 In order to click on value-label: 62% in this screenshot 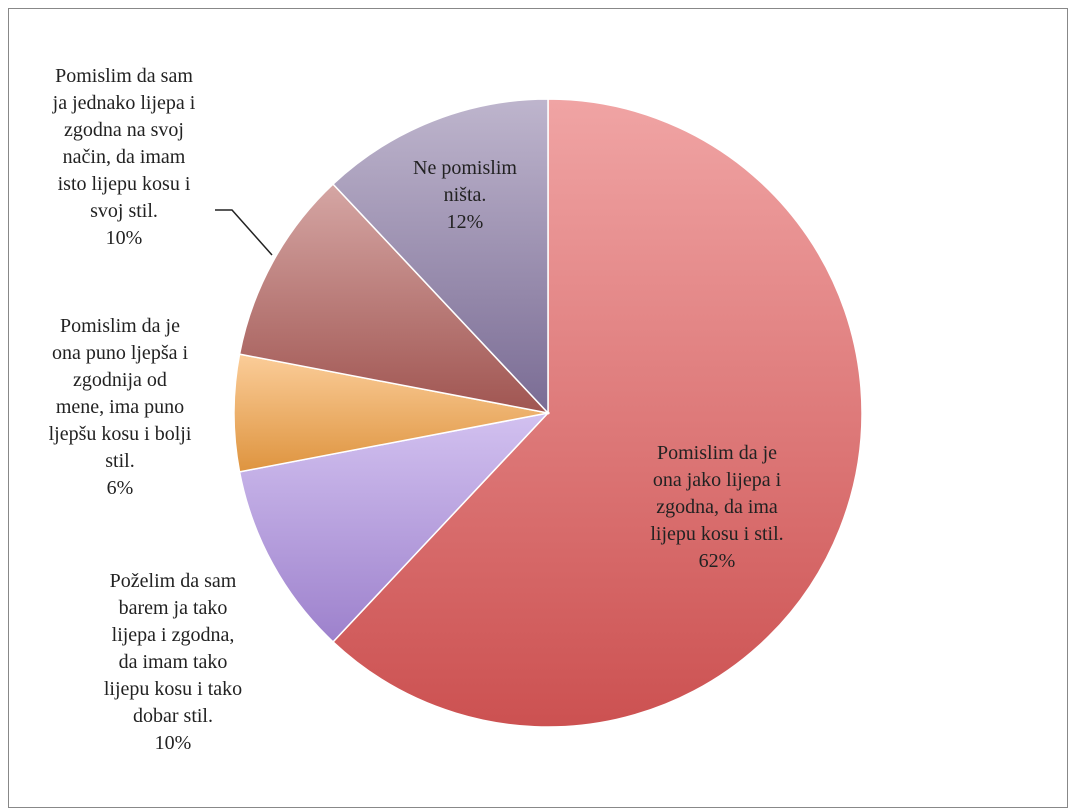, I will do `click(717, 561)`.